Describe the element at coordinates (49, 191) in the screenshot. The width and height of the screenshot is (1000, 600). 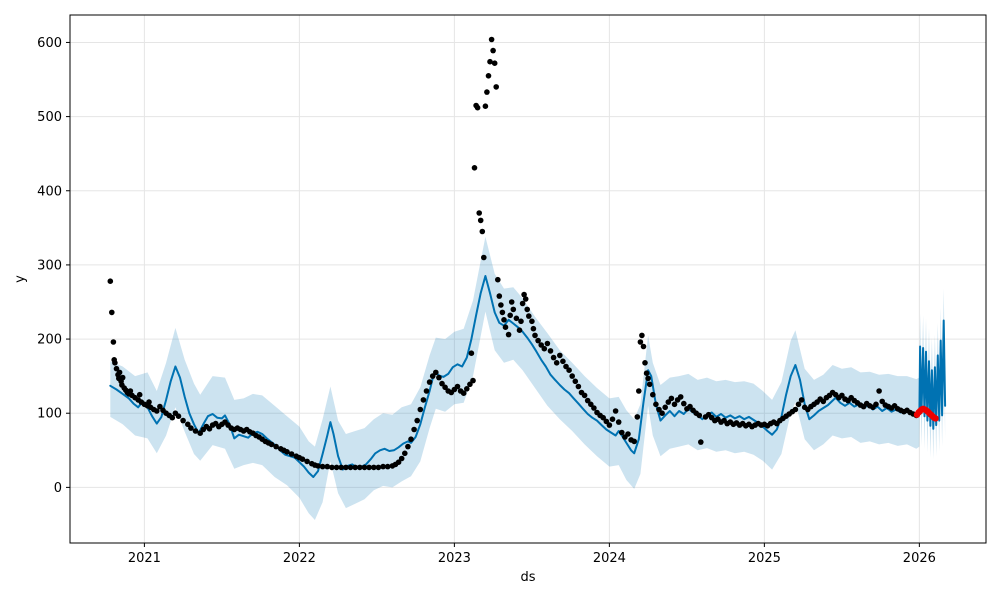
I see `y-tick-label: 400` at that location.